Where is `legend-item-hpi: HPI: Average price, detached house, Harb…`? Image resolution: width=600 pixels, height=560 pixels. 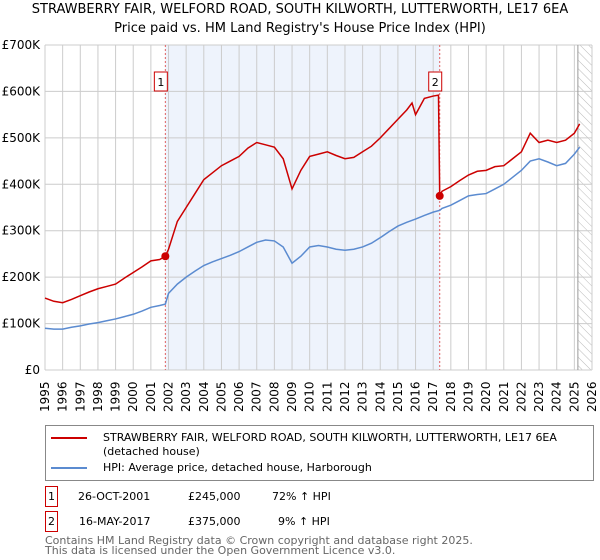
legend-item-hpi: HPI: Average price, detached house, Harb… is located at coordinates (319, 468).